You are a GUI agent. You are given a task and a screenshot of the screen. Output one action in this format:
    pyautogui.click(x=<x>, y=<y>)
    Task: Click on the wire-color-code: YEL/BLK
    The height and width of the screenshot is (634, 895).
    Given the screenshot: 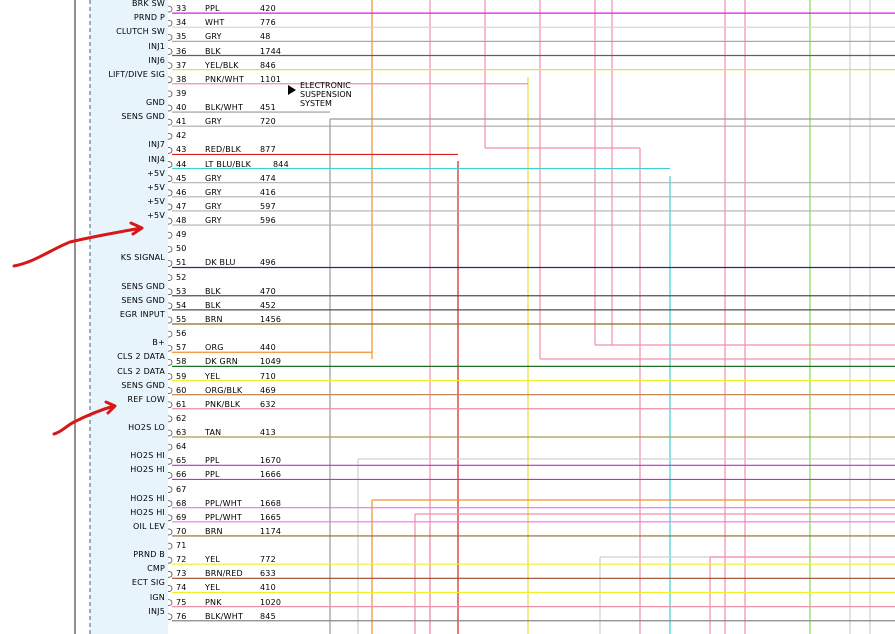 What is the action you would take?
    pyautogui.click(x=222, y=65)
    